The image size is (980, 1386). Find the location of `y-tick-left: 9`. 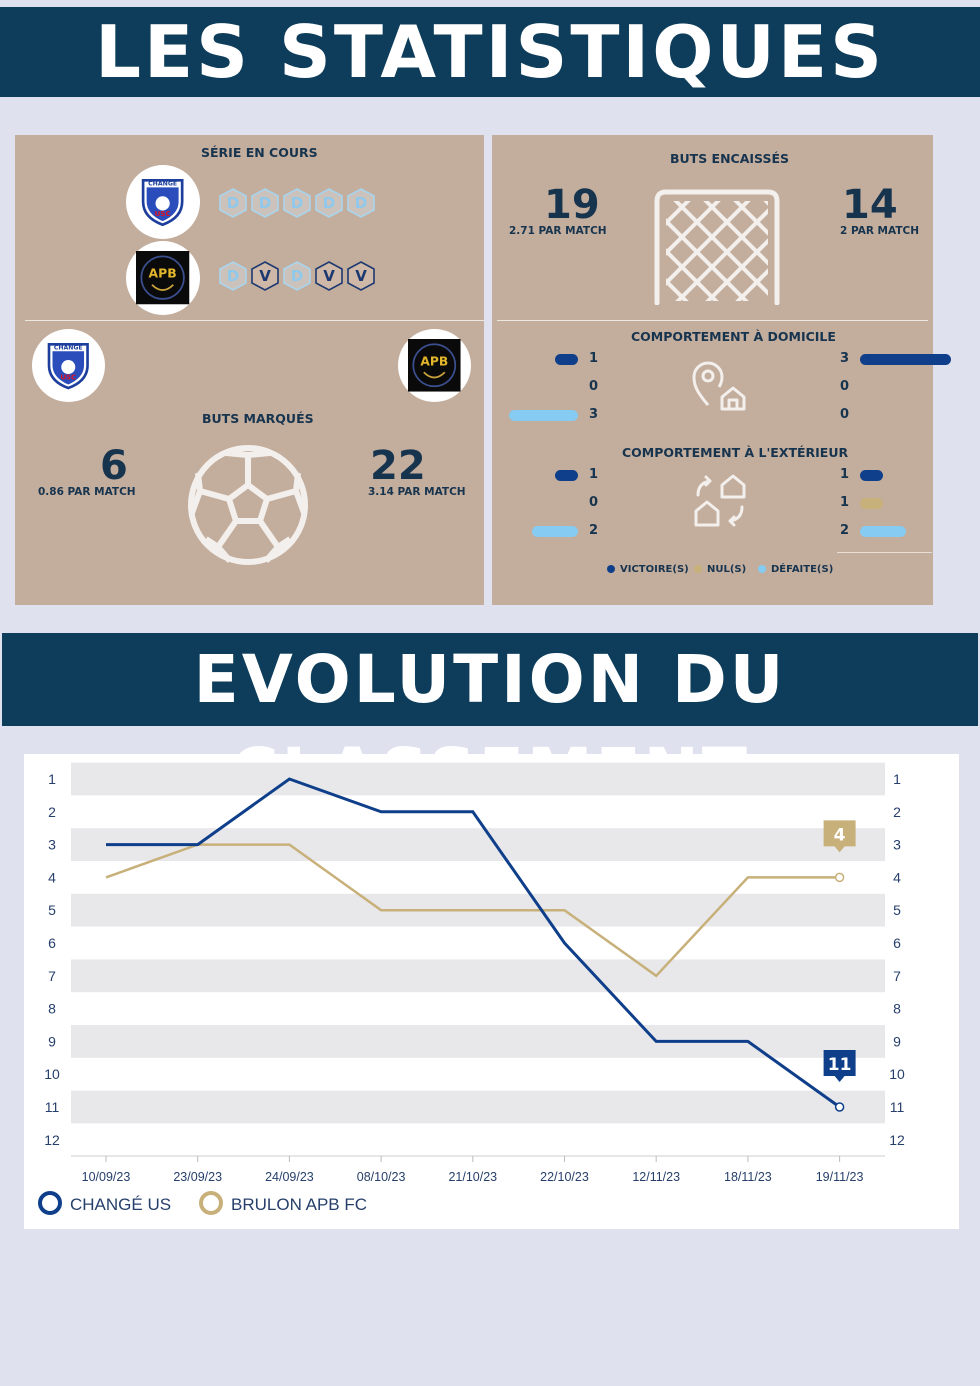

y-tick-left: 9 is located at coordinates (52, 1041).